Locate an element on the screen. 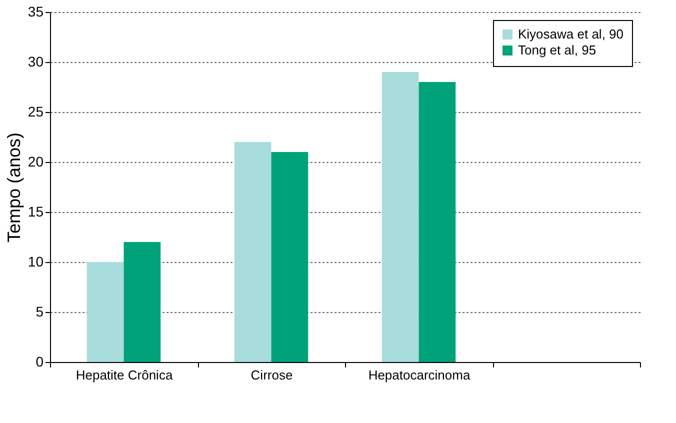 Image resolution: width=676 pixels, height=423 pixels. y-axis-title: Tempo (anos) is located at coordinates (14, 187).